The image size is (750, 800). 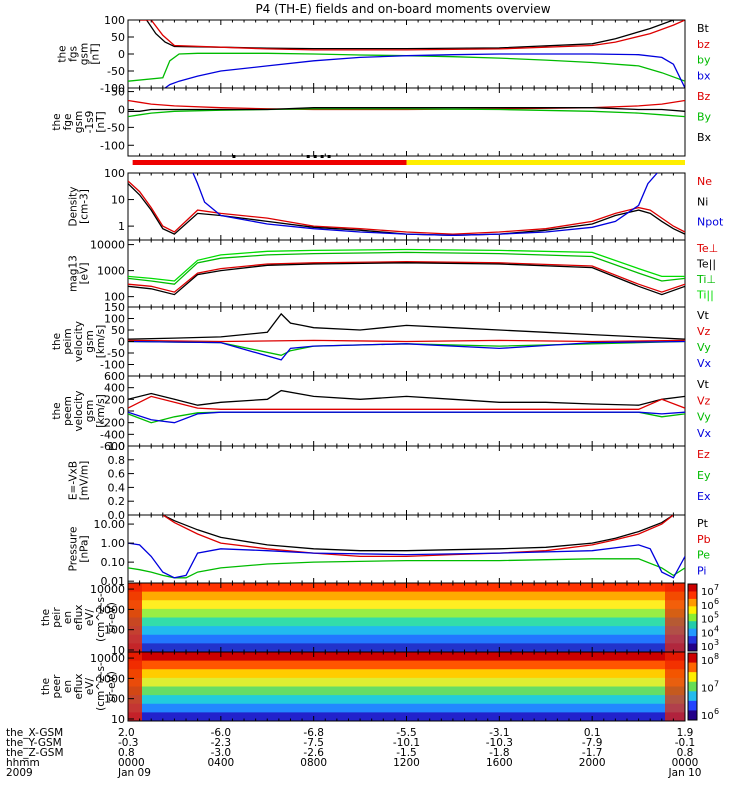 I want to click on series-line-bz, so click(x=412, y=35).